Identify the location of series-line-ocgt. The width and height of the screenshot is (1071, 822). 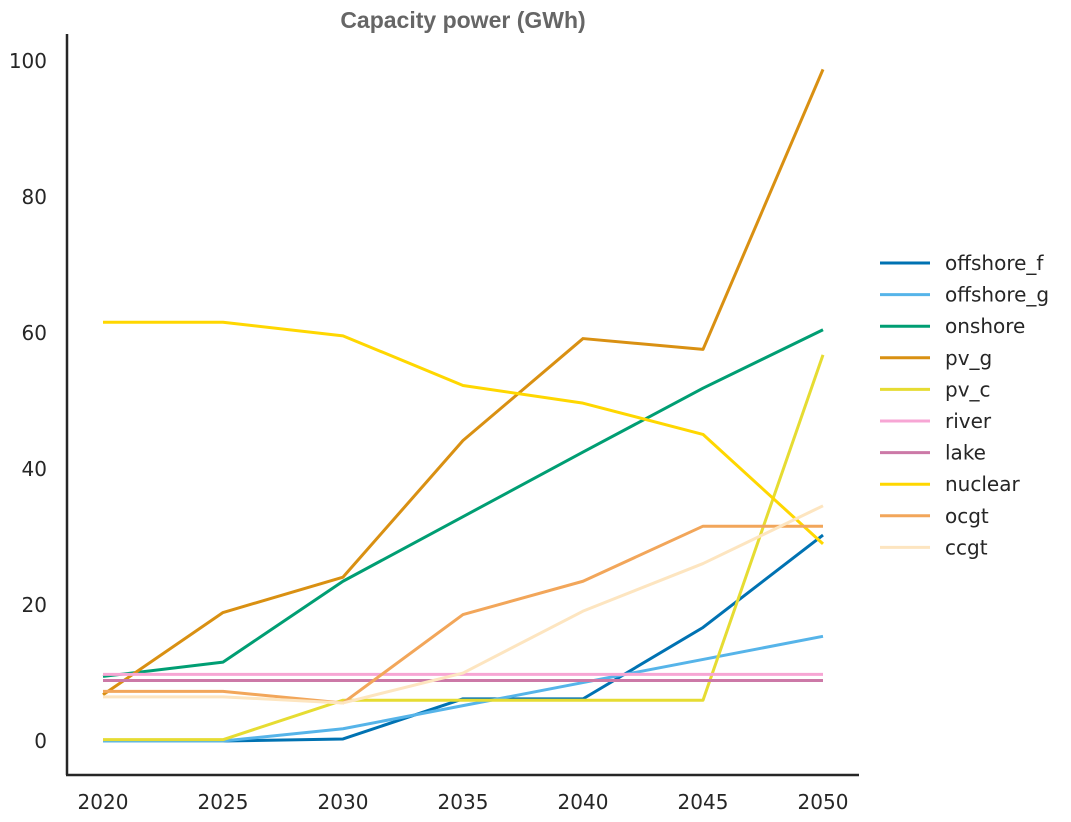
(463, 614).